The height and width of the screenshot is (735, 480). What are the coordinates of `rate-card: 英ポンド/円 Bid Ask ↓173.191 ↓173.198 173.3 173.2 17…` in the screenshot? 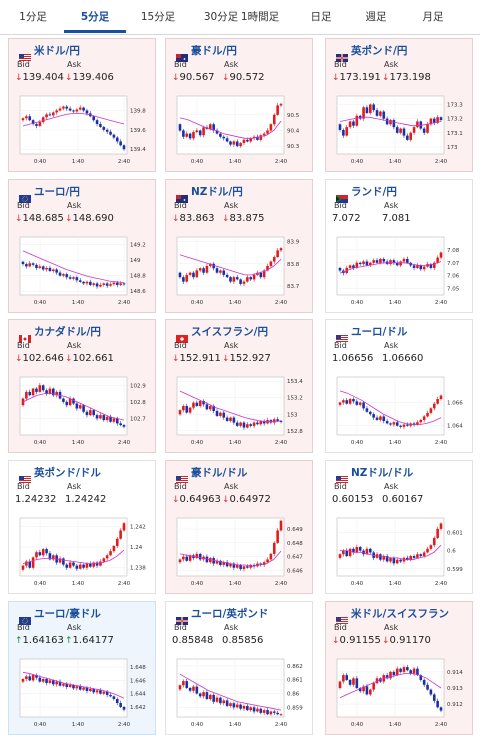 It's located at (399, 105).